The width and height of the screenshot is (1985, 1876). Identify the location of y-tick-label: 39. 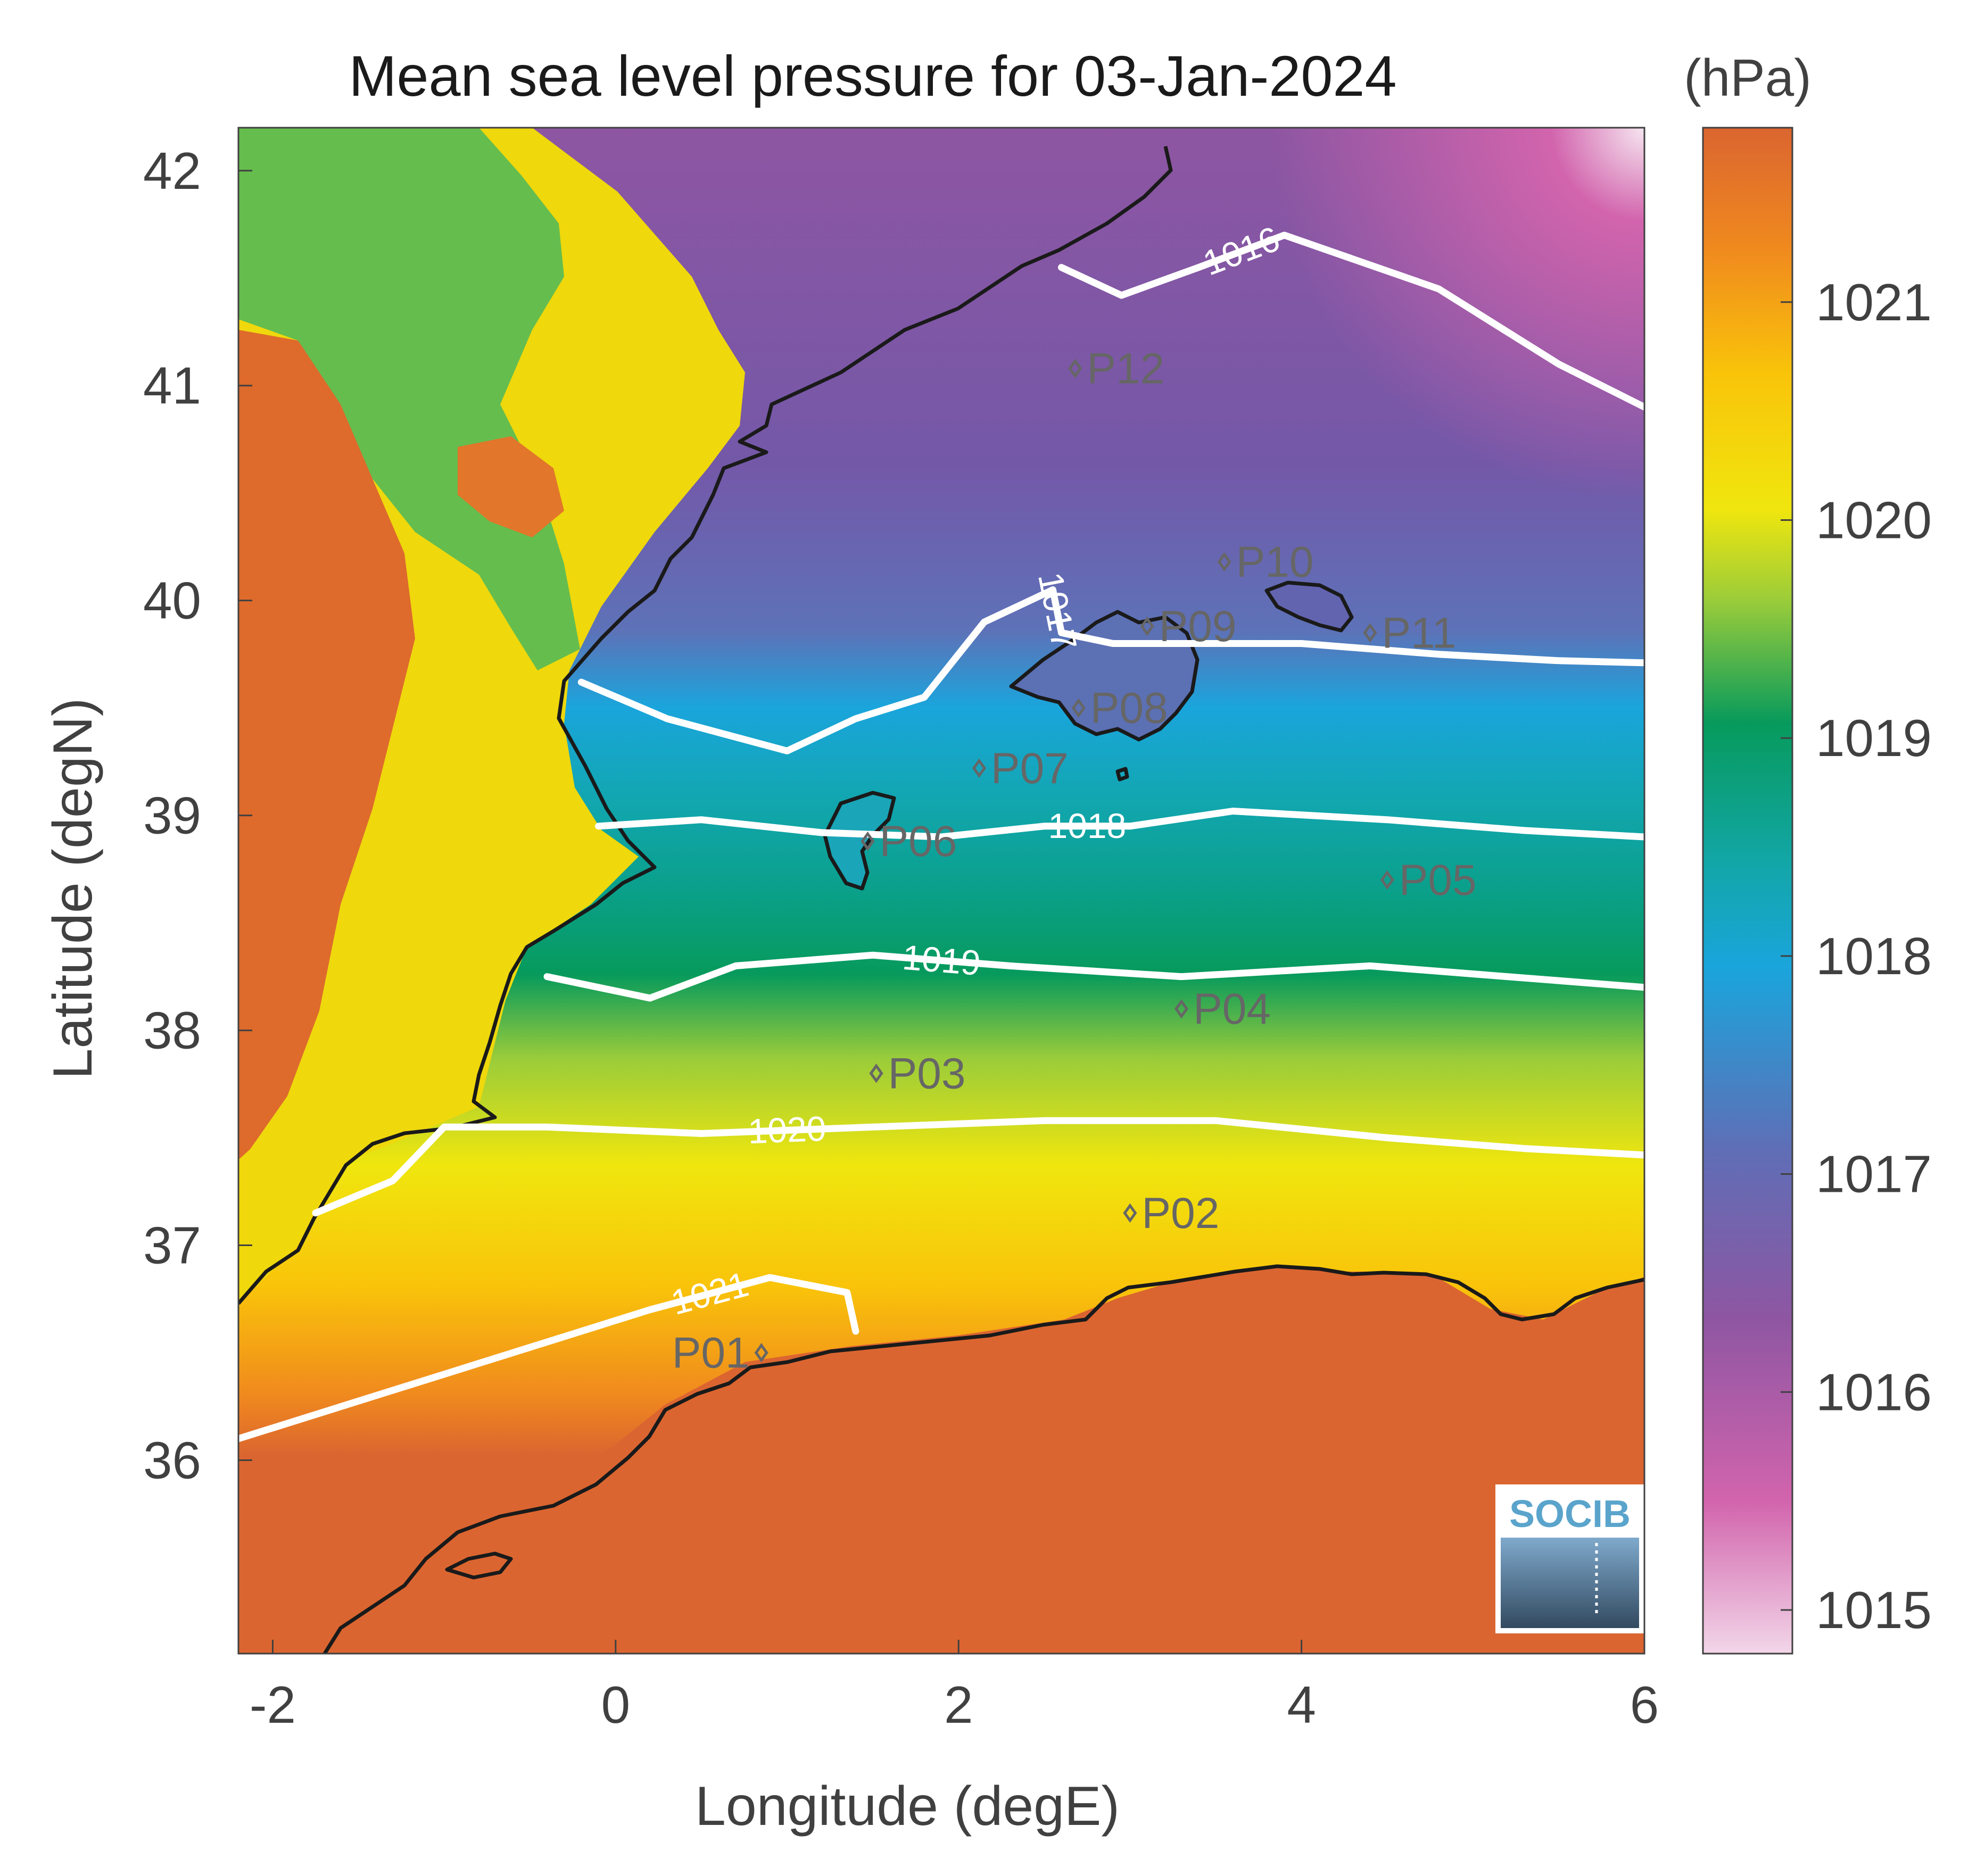
(172, 815).